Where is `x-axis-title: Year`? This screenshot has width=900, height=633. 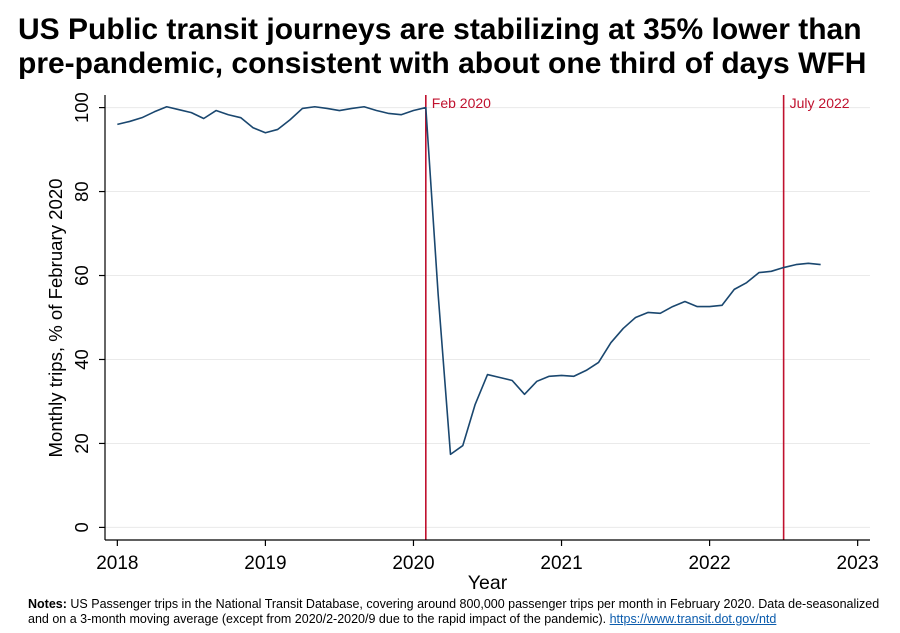
x-axis-title: Year is located at coordinates (488, 583).